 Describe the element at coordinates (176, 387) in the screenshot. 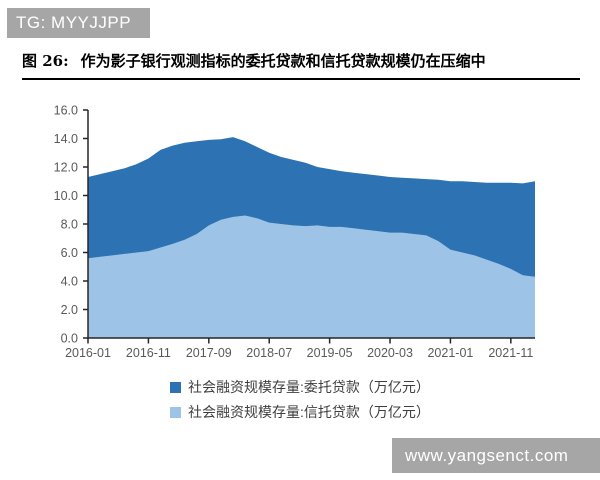

I see `legend-swatch-entrusted-loans` at that location.